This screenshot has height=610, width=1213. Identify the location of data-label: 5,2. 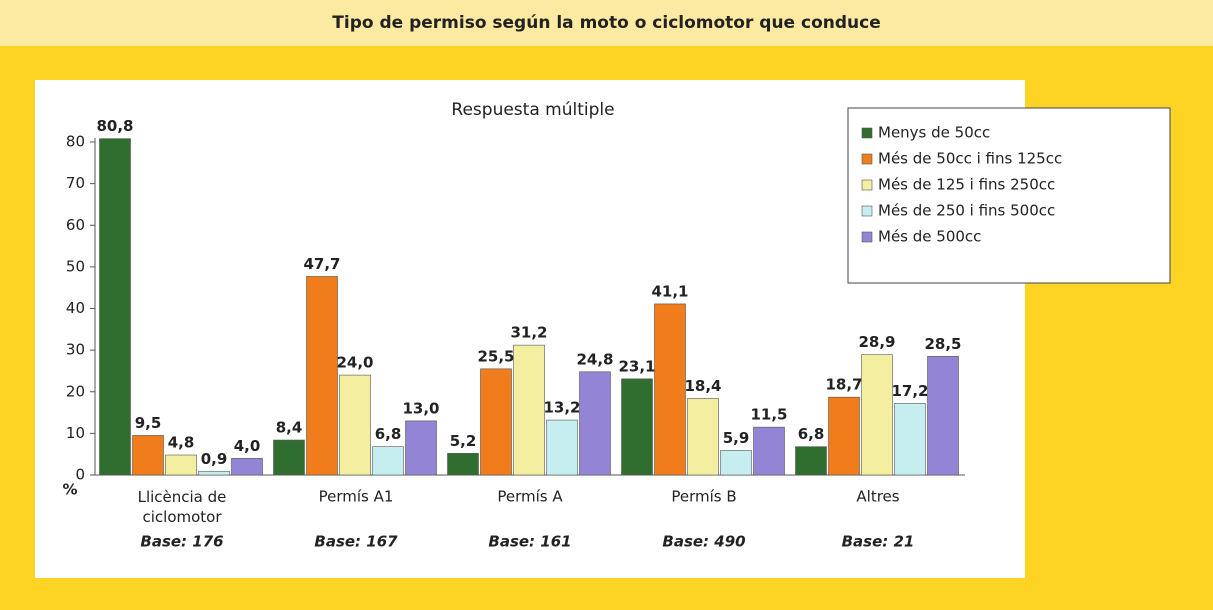
(463, 441).